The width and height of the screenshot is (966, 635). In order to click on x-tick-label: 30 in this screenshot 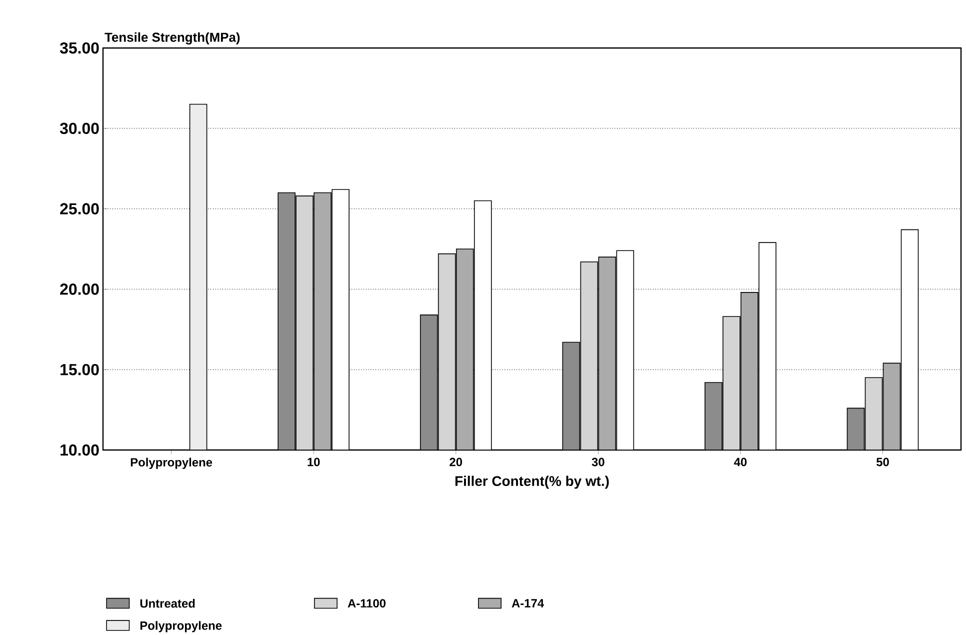, I will do `click(598, 462)`.